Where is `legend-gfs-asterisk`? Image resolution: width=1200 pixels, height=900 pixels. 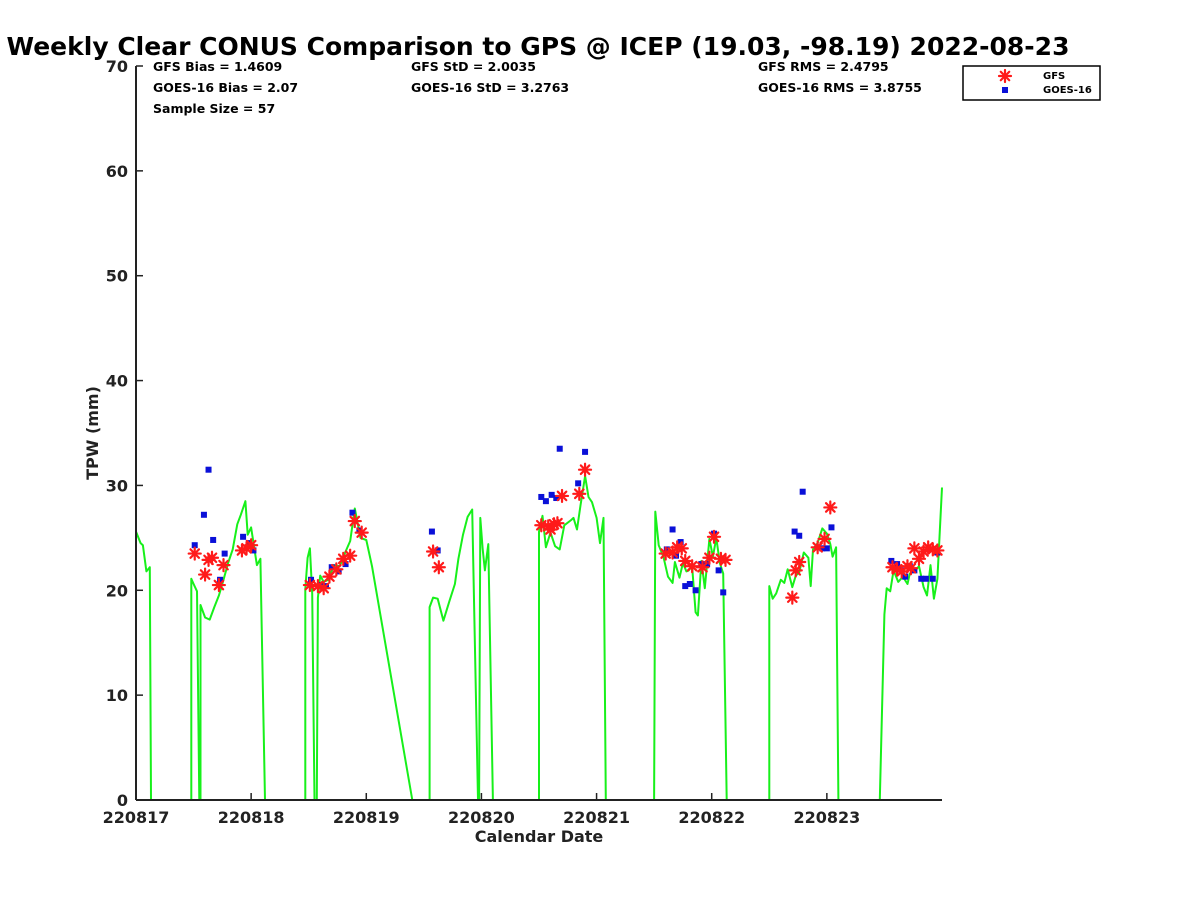
legend-gfs-asterisk is located at coordinates (1005, 76).